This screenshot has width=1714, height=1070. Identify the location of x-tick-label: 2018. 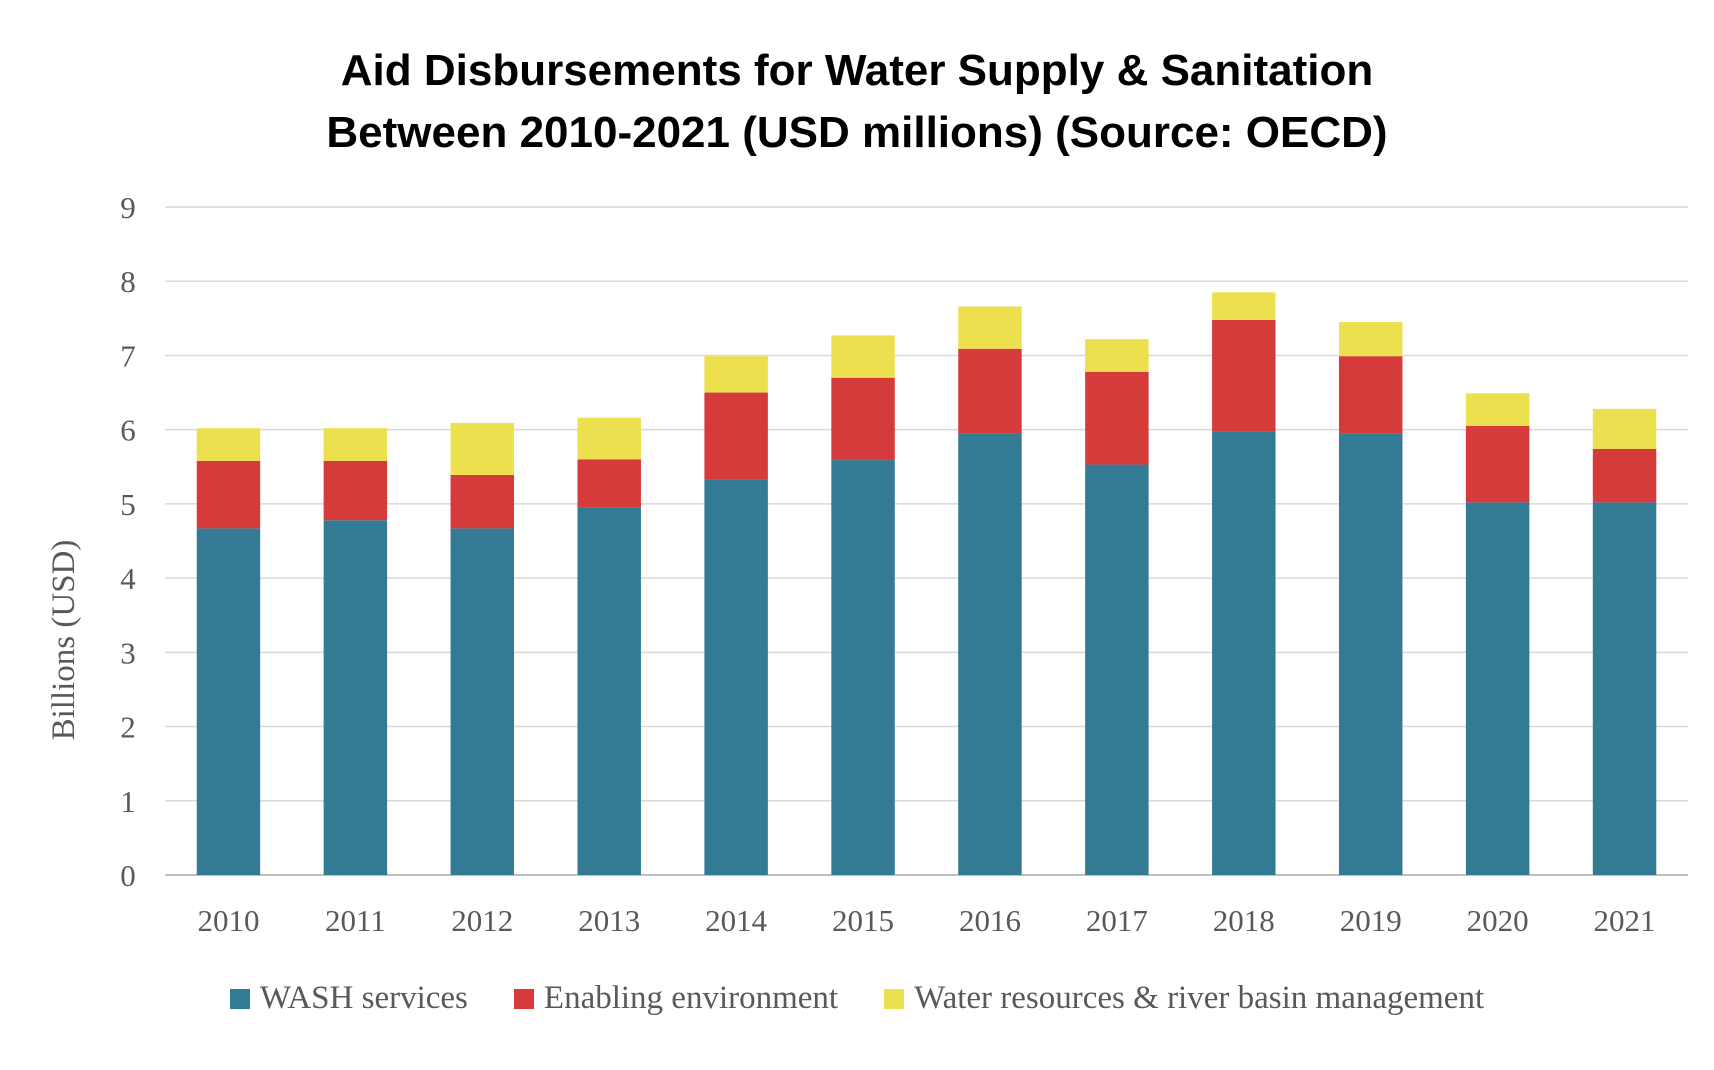
(1244, 920).